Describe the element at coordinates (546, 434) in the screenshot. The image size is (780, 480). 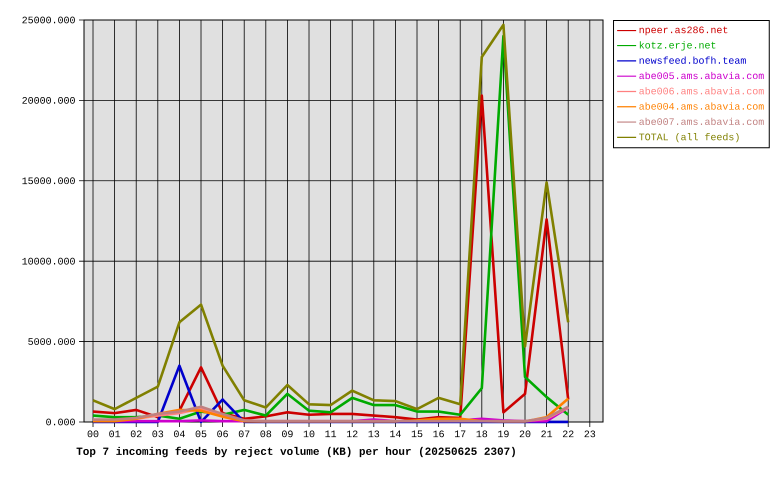
I see `x-tick-label: 21` at that location.